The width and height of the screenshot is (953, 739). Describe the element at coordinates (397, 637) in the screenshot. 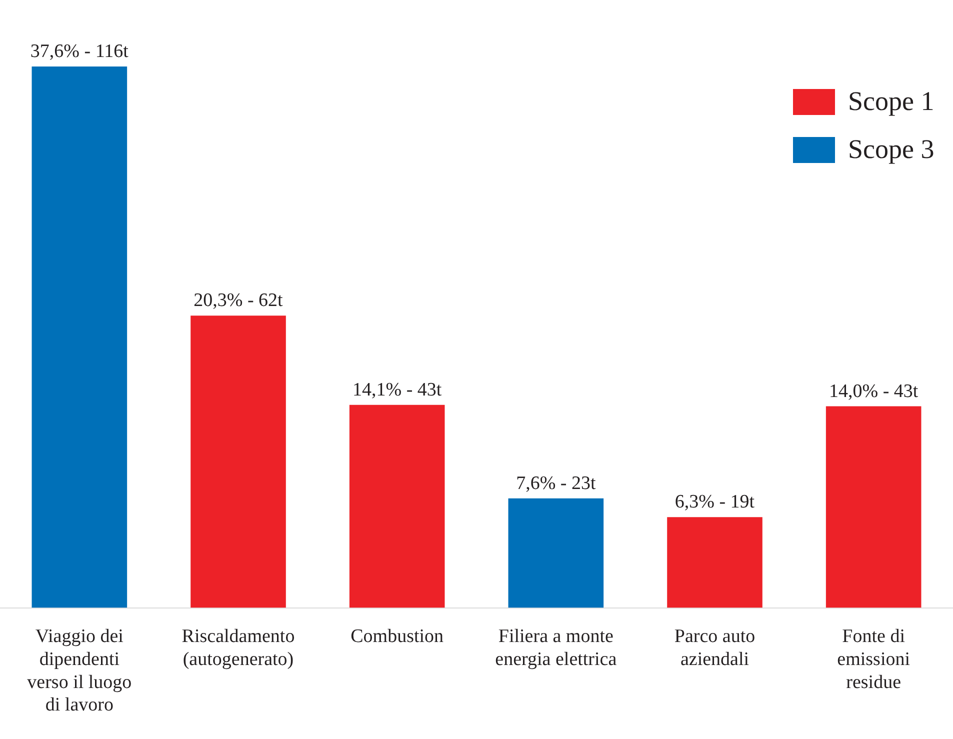

I see `x-tick-label: Combustion` at that location.